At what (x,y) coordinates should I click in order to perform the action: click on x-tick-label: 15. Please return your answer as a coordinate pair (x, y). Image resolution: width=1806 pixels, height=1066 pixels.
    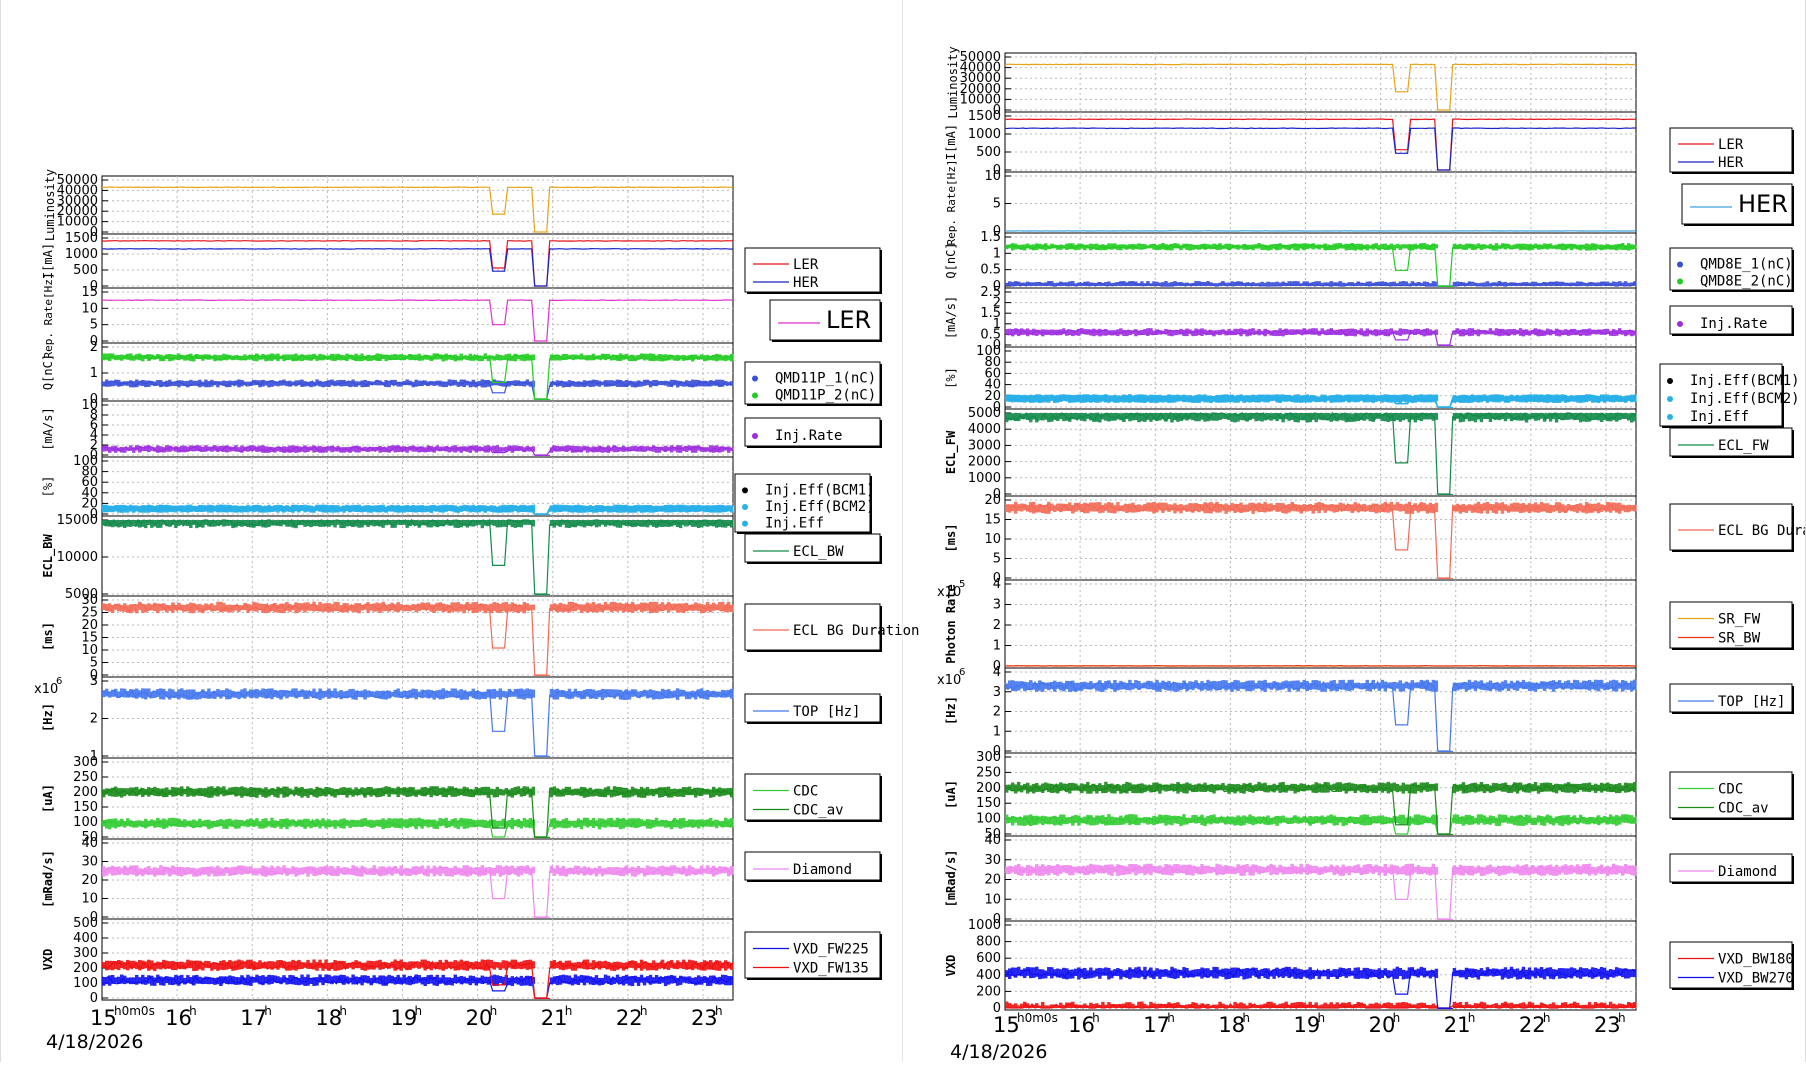
    Looking at the image, I should click on (103, 1018).